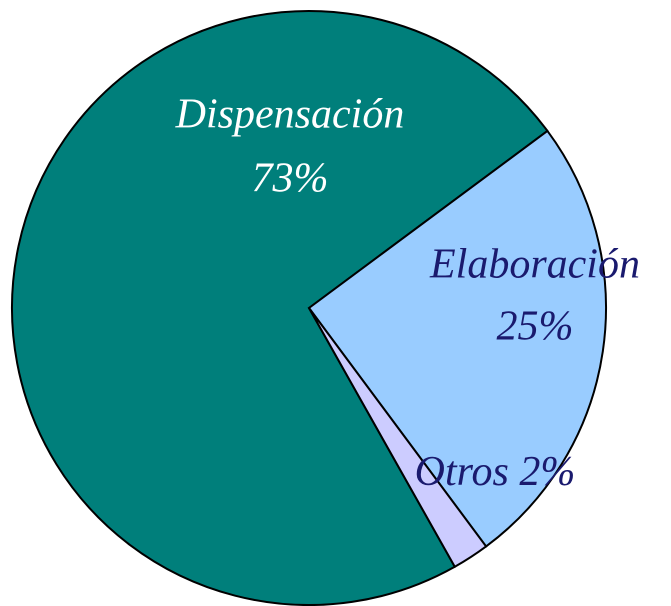 This screenshot has height=606, width=671. Describe the element at coordinates (290, 179) in the screenshot. I see `slice-value-label: 73%` at that location.